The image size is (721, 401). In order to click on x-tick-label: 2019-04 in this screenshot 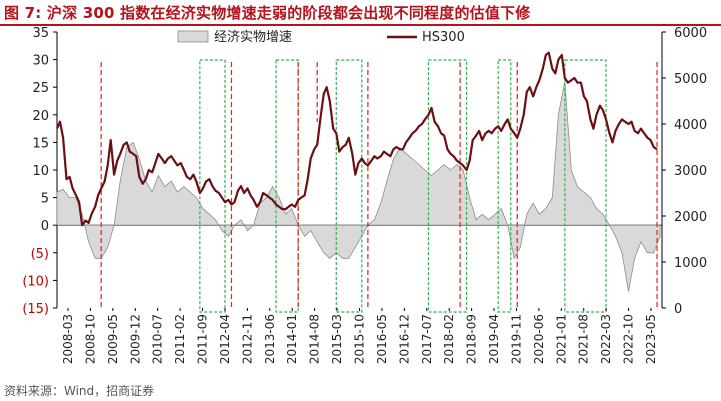, I will do `click(494, 339)`.